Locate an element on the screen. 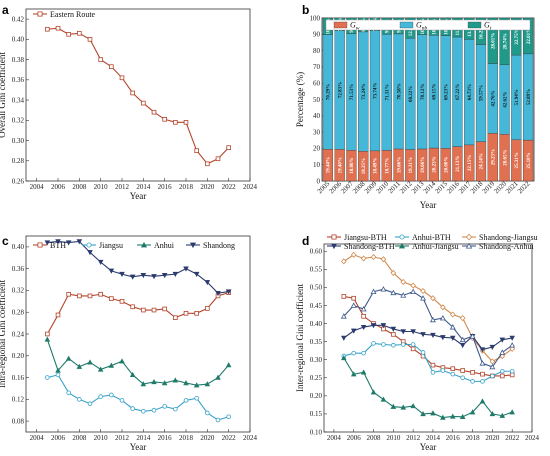  bar-value-label: 16.29% is located at coordinates (482, 31).